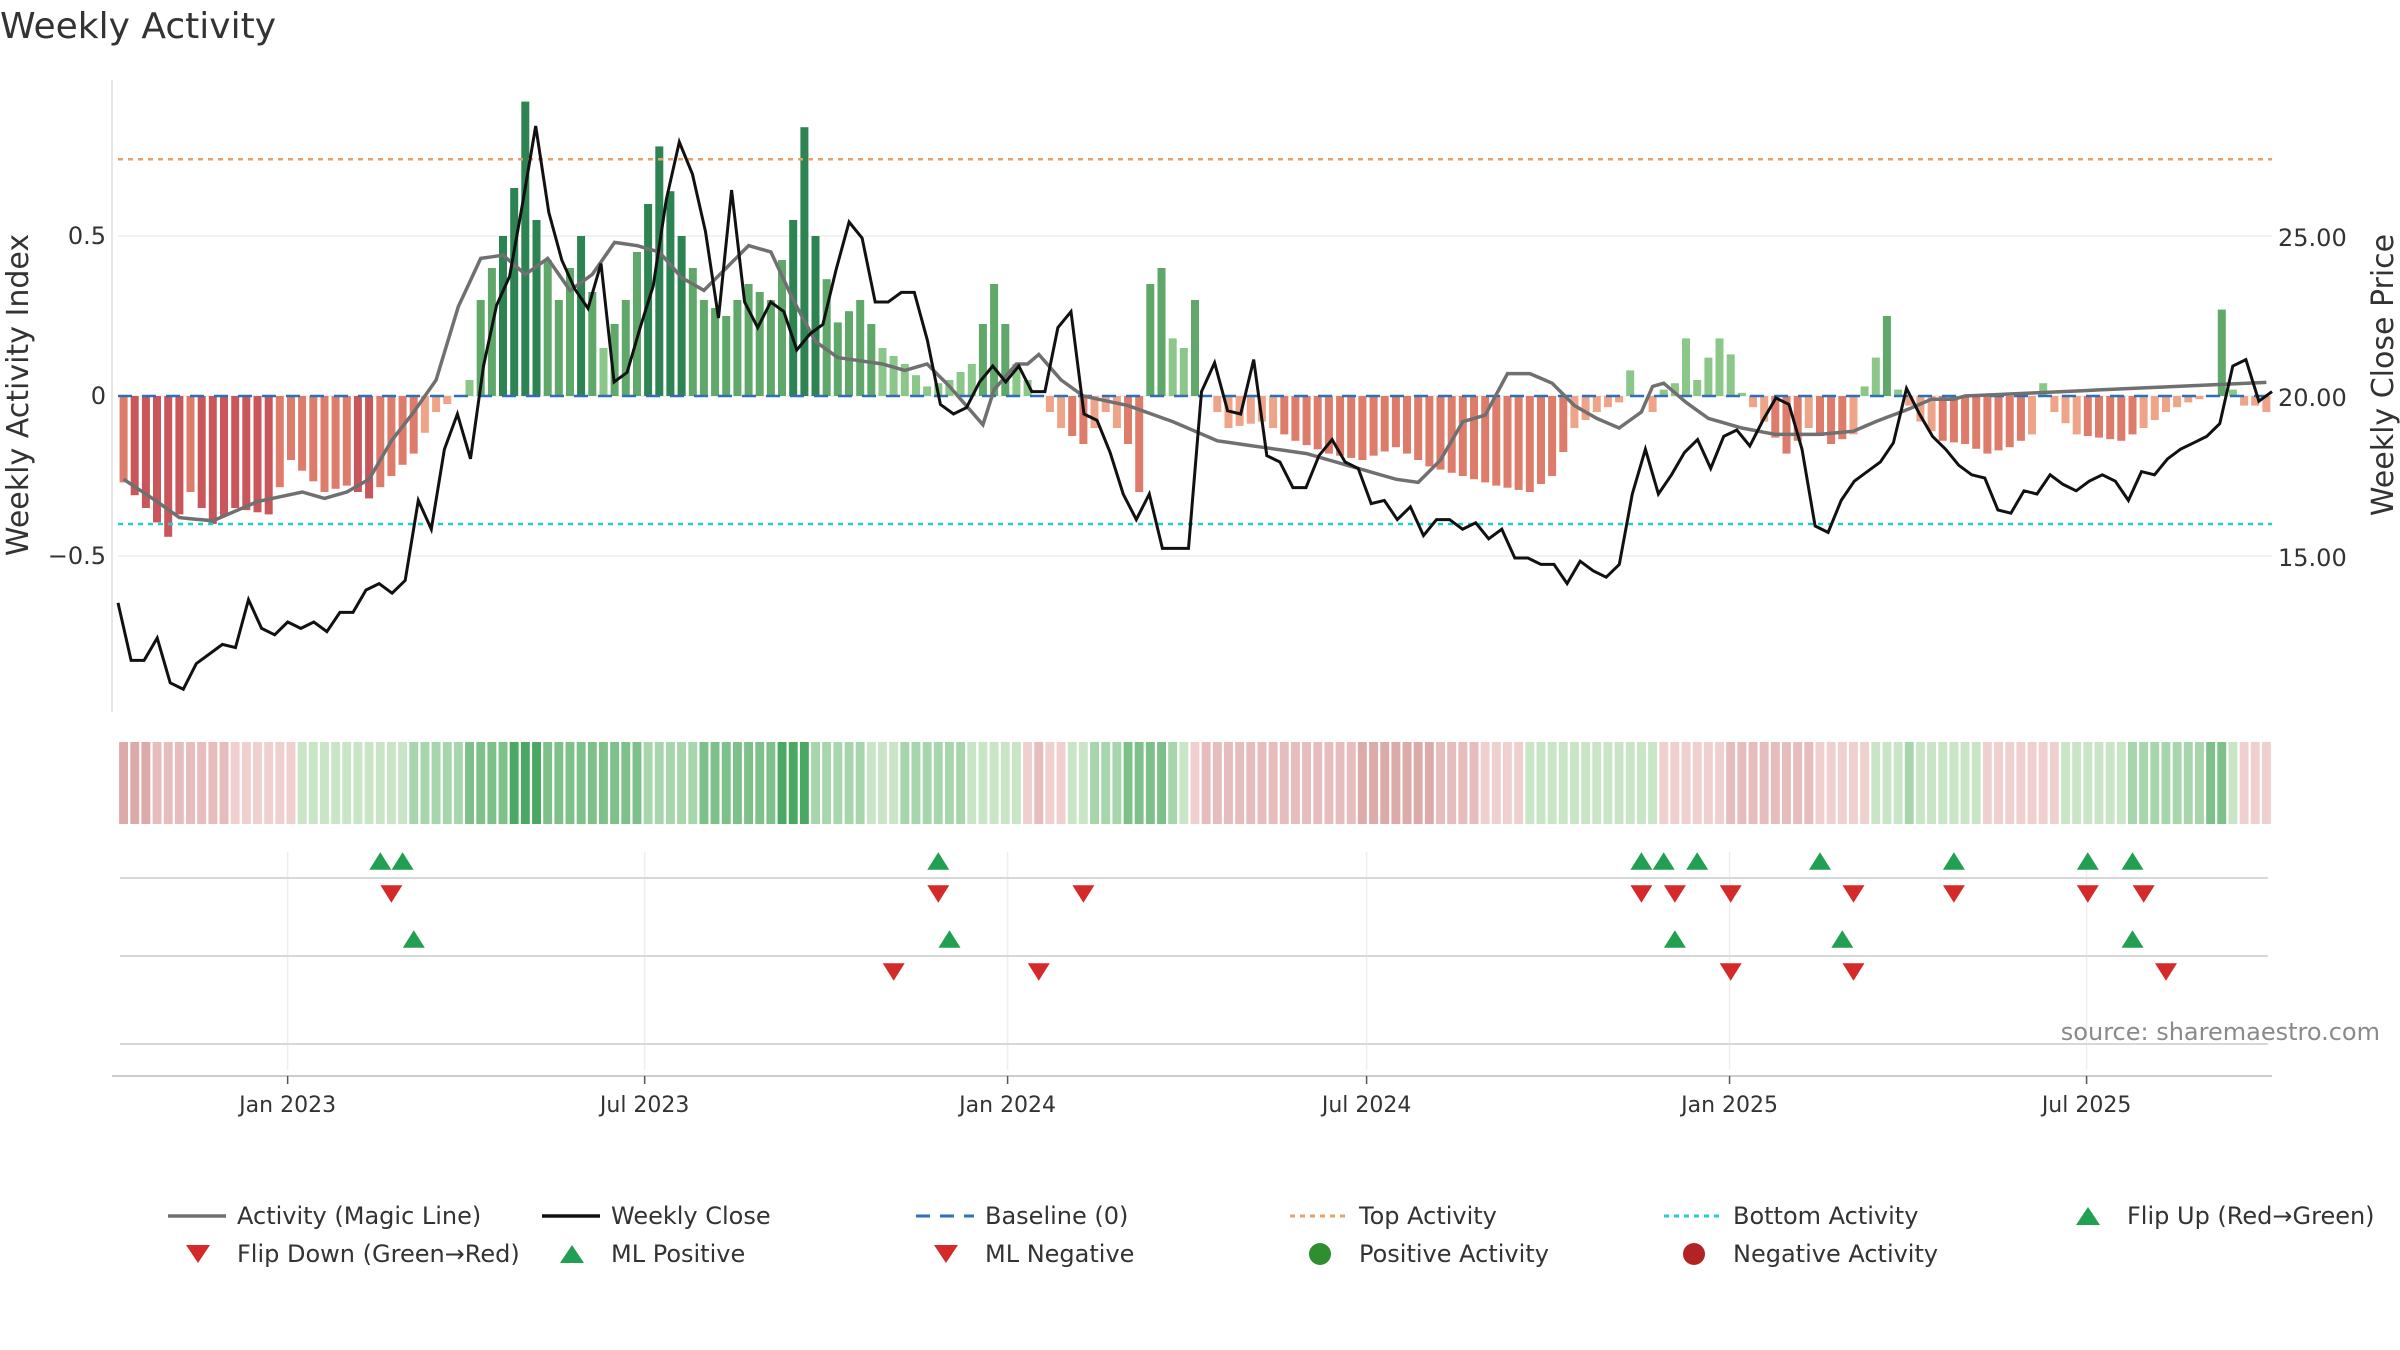 The height and width of the screenshot is (1350, 2400). I want to click on x-tick-label: Jul 2024, so click(1366, 1105).